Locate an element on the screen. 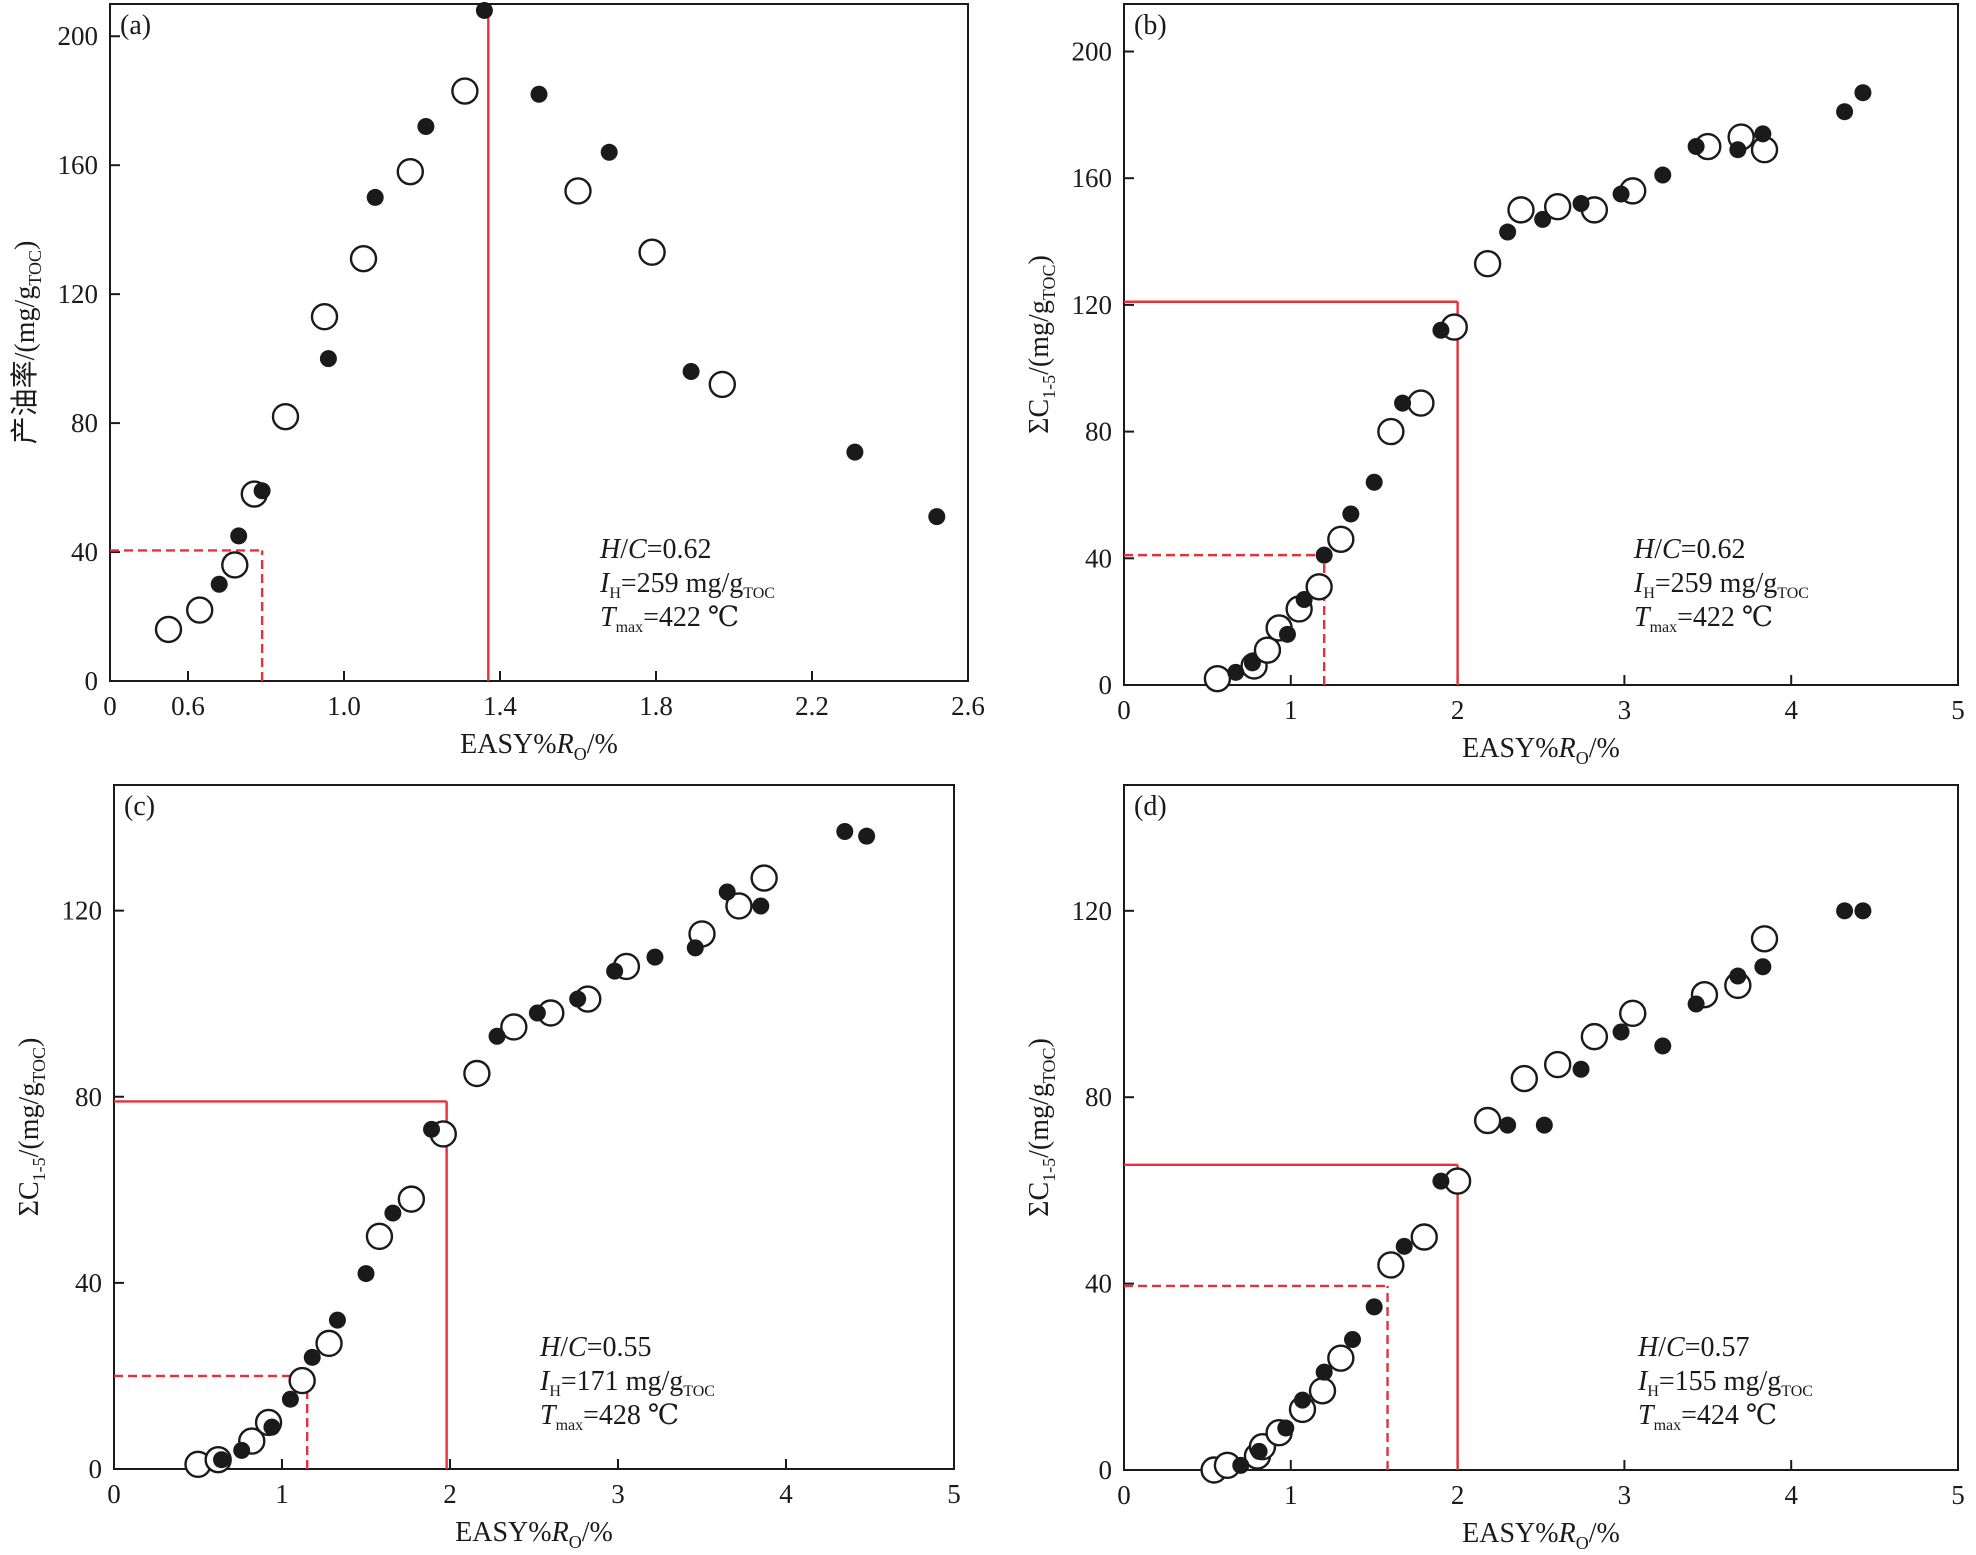  y-tick-label: 80 is located at coordinates (1098, 1097).